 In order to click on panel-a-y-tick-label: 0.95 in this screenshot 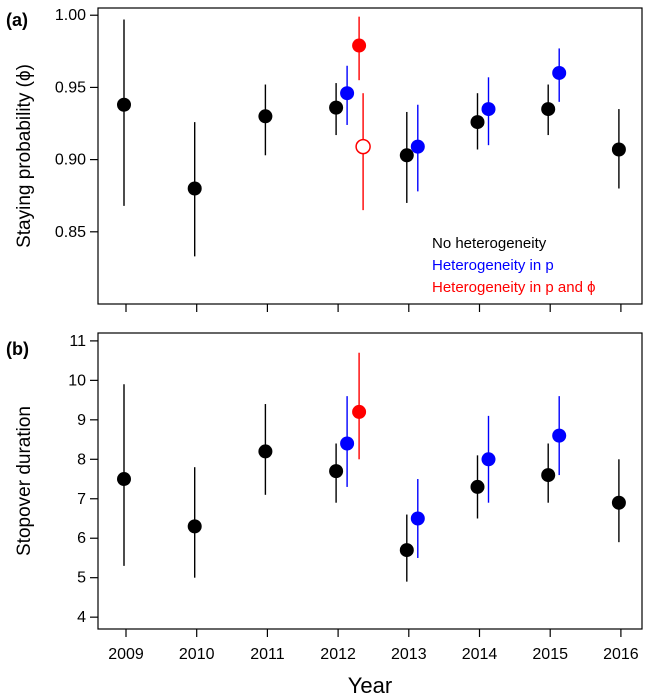, I will do `click(70, 87)`.